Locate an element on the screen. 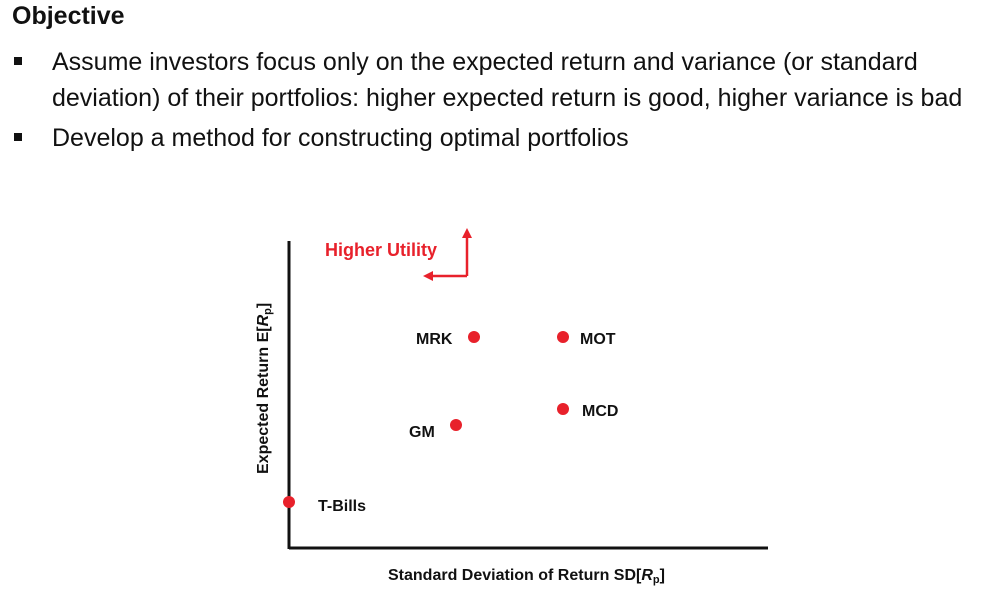  point-t-bills: T-Bills is located at coordinates (324, 505).